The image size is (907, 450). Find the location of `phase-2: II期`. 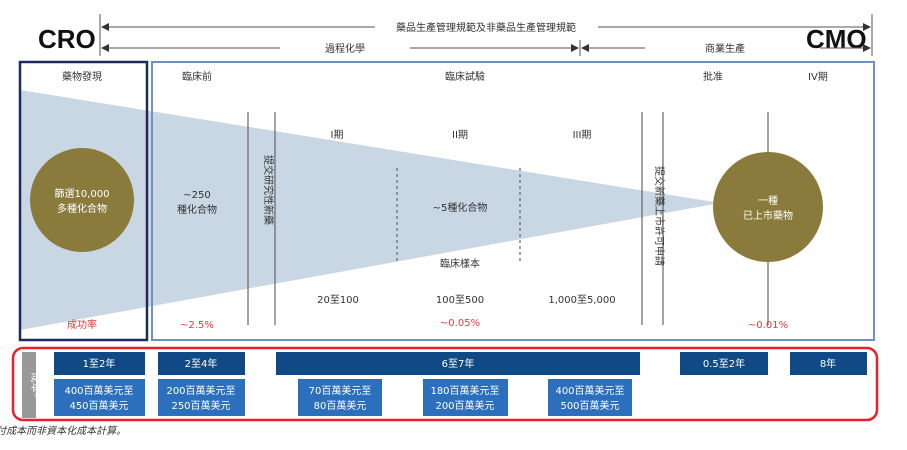

phase-2: II期 is located at coordinates (460, 135).